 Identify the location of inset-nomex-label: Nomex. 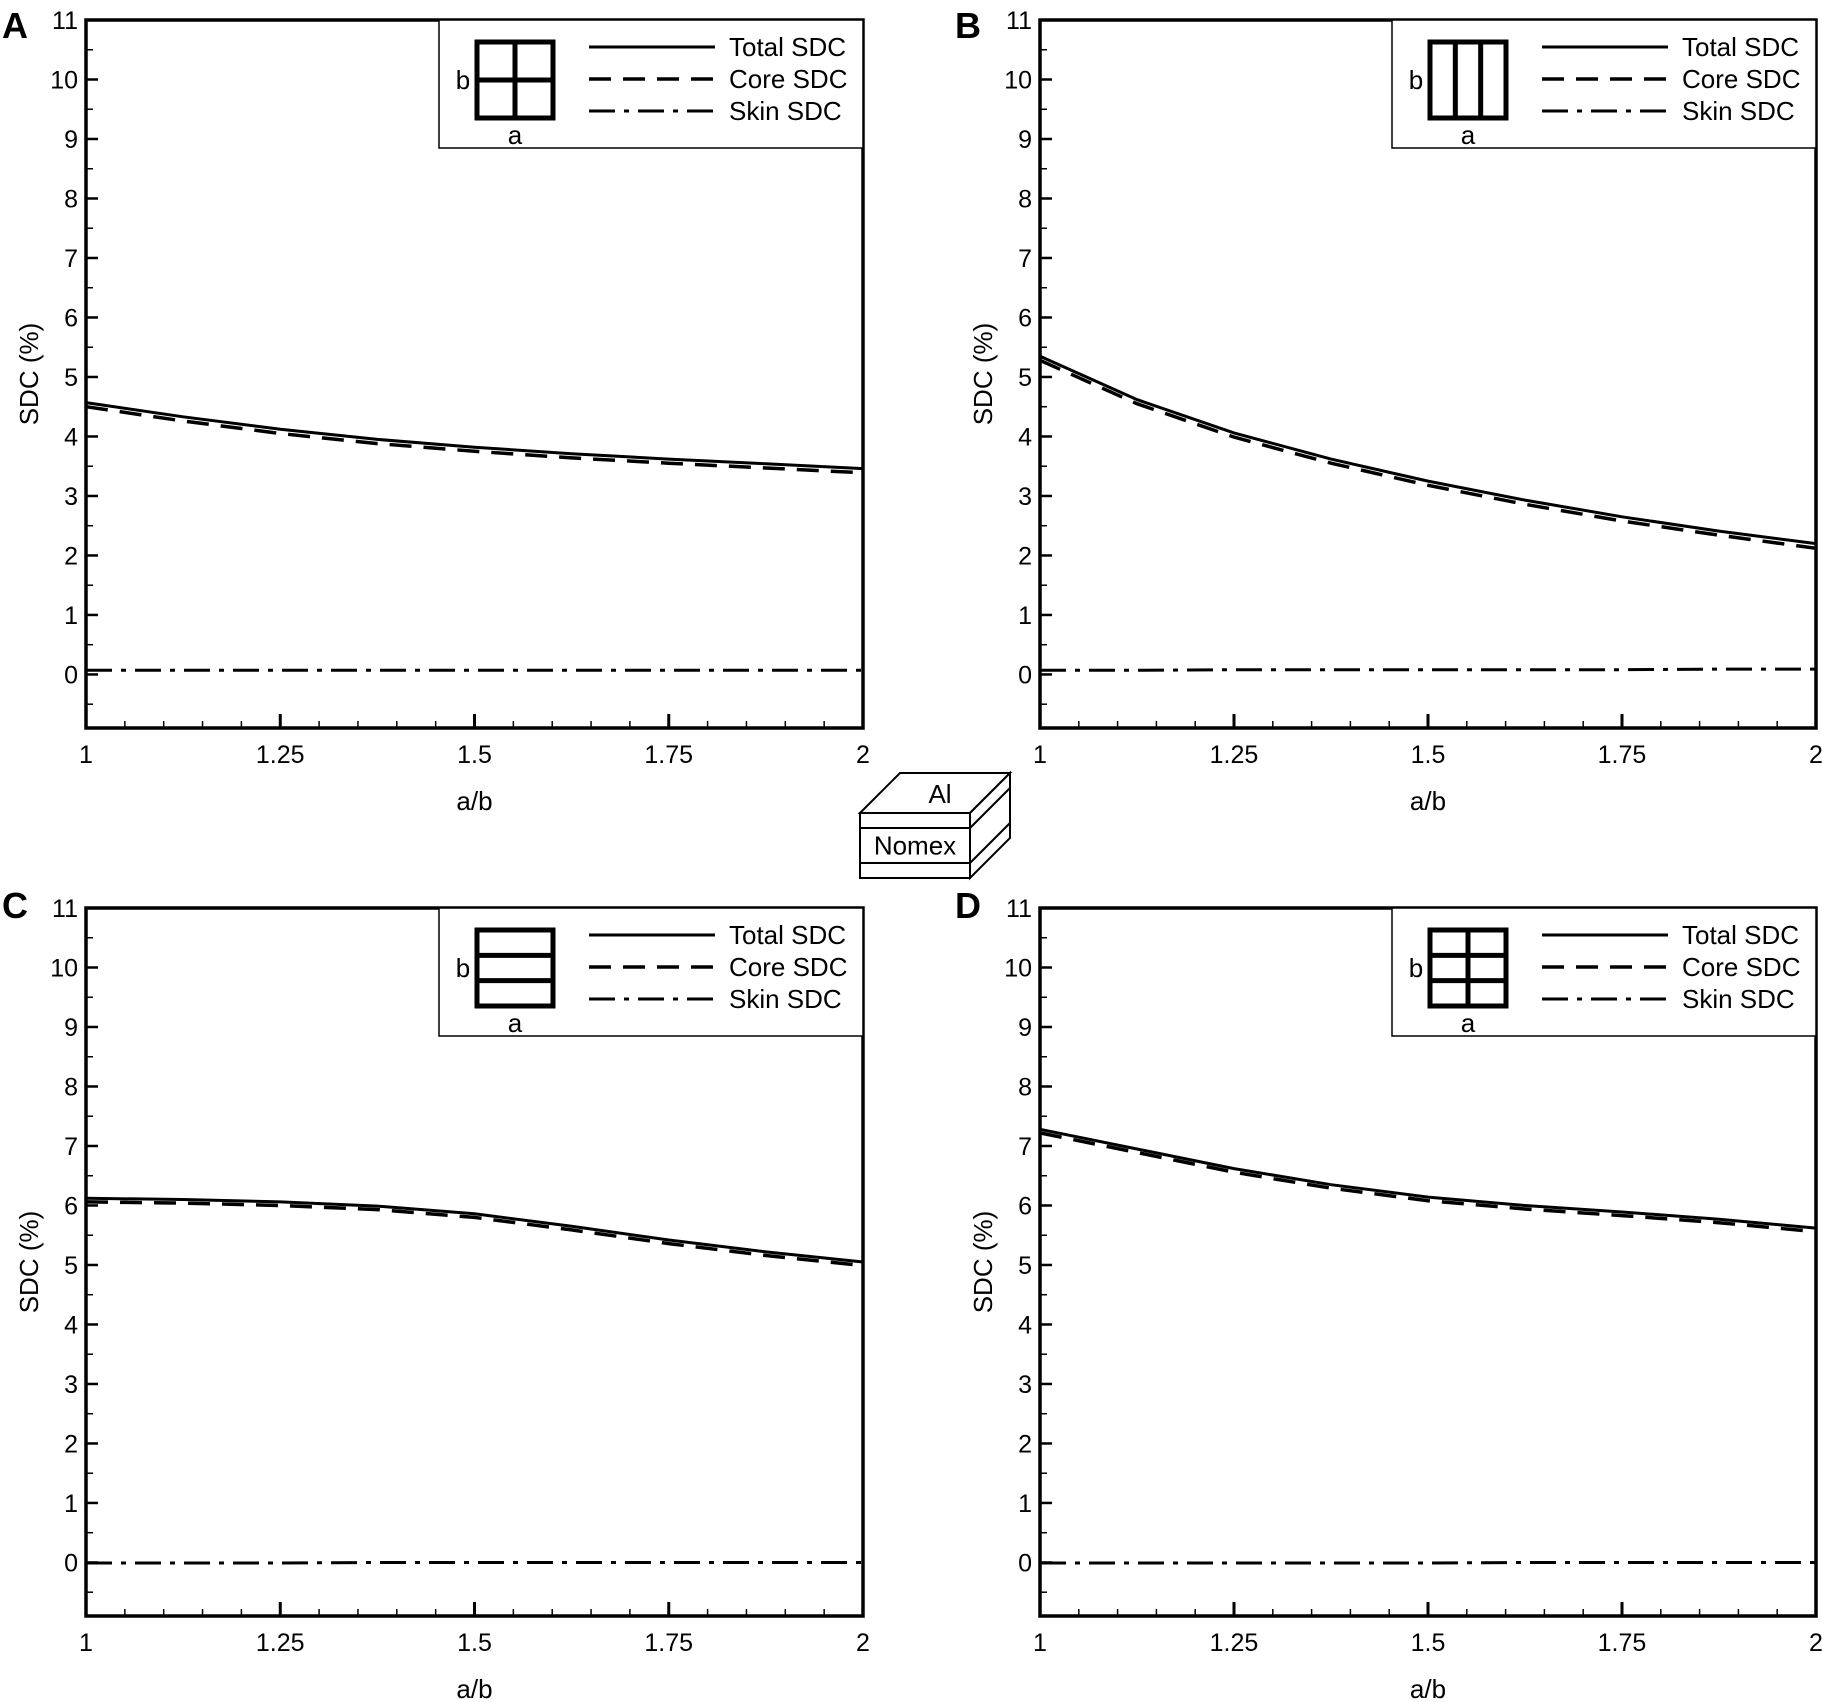
(915, 846).